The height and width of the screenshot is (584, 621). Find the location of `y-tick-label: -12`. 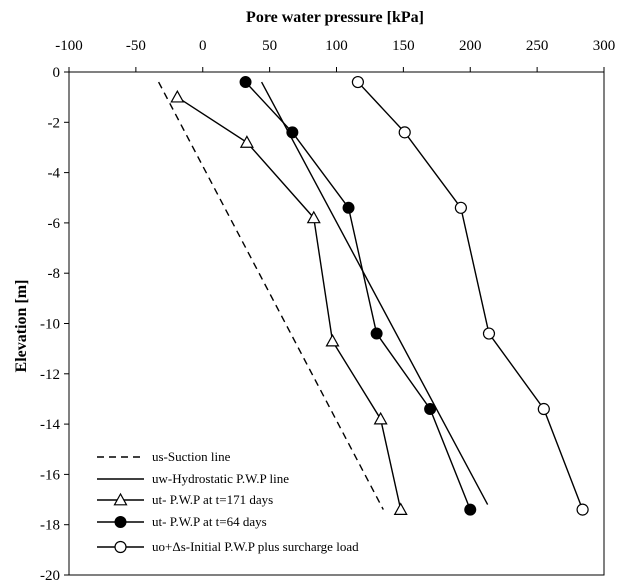

y-tick-label: -12 is located at coordinates (50, 375).